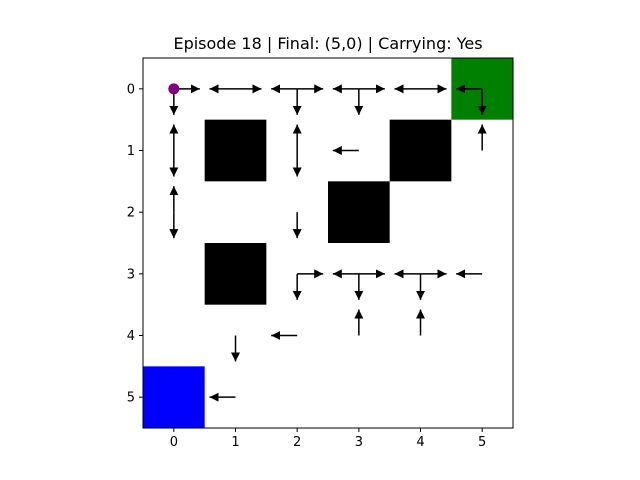  Describe the element at coordinates (328, 439) in the screenshot. I see `x-axis-ticks: 0 1 2 3 4 5` at that location.